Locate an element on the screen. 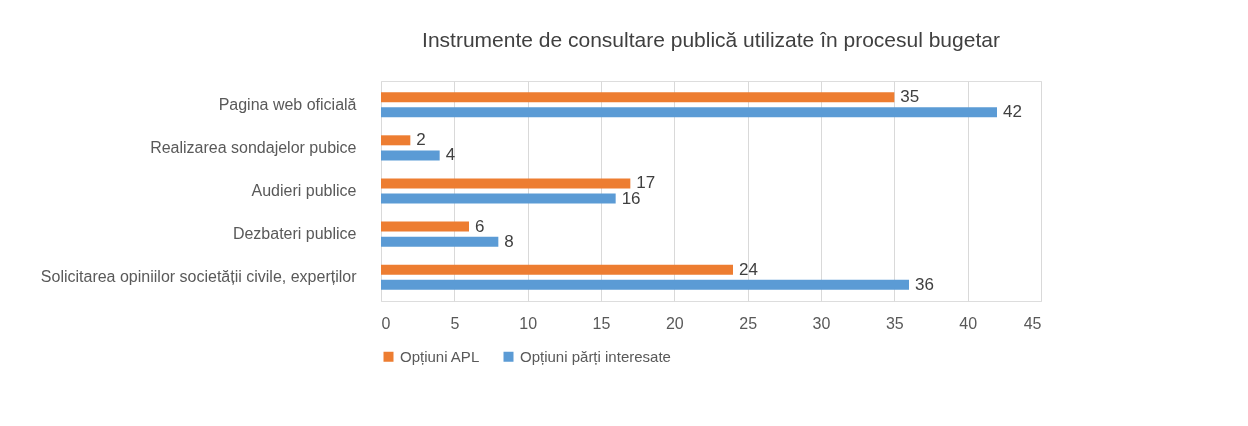 The height and width of the screenshot is (426, 1248). x-tick-label: 15 is located at coordinates (601, 323).